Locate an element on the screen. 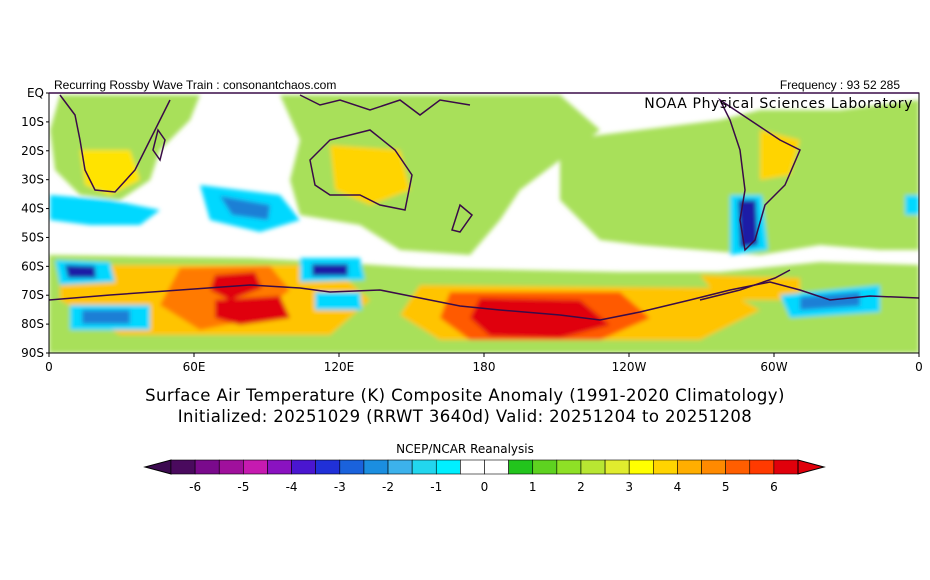  latitude-label: 50S is located at coordinates (32, 237).